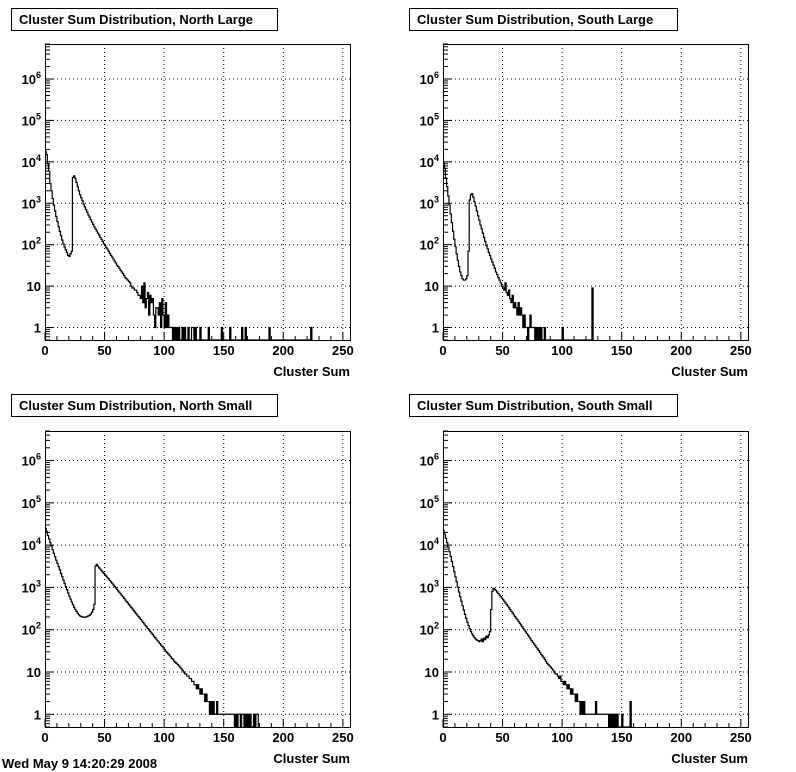 This screenshot has width=796, height=772. What do you see at coordinates (135, 405) in the screenshot?
I see `chart-title: Cluster Sum Distribution, North Small` at bounding box center [135, 405].